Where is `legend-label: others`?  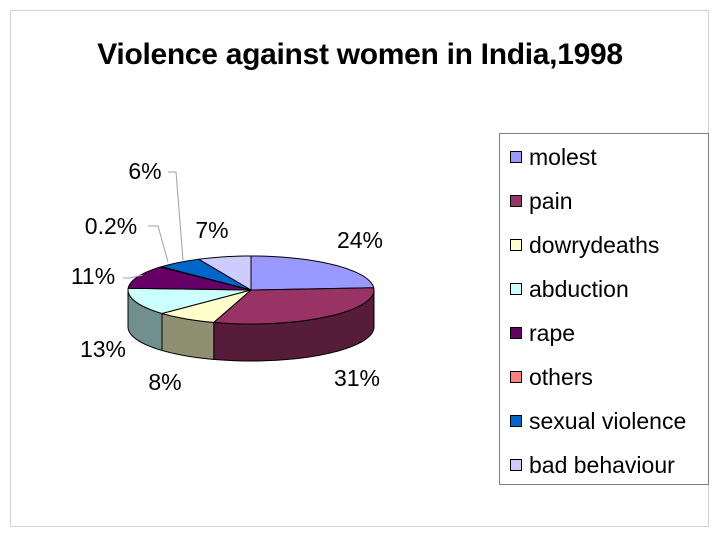
legend-label: others is located at coordinates (561, 376).